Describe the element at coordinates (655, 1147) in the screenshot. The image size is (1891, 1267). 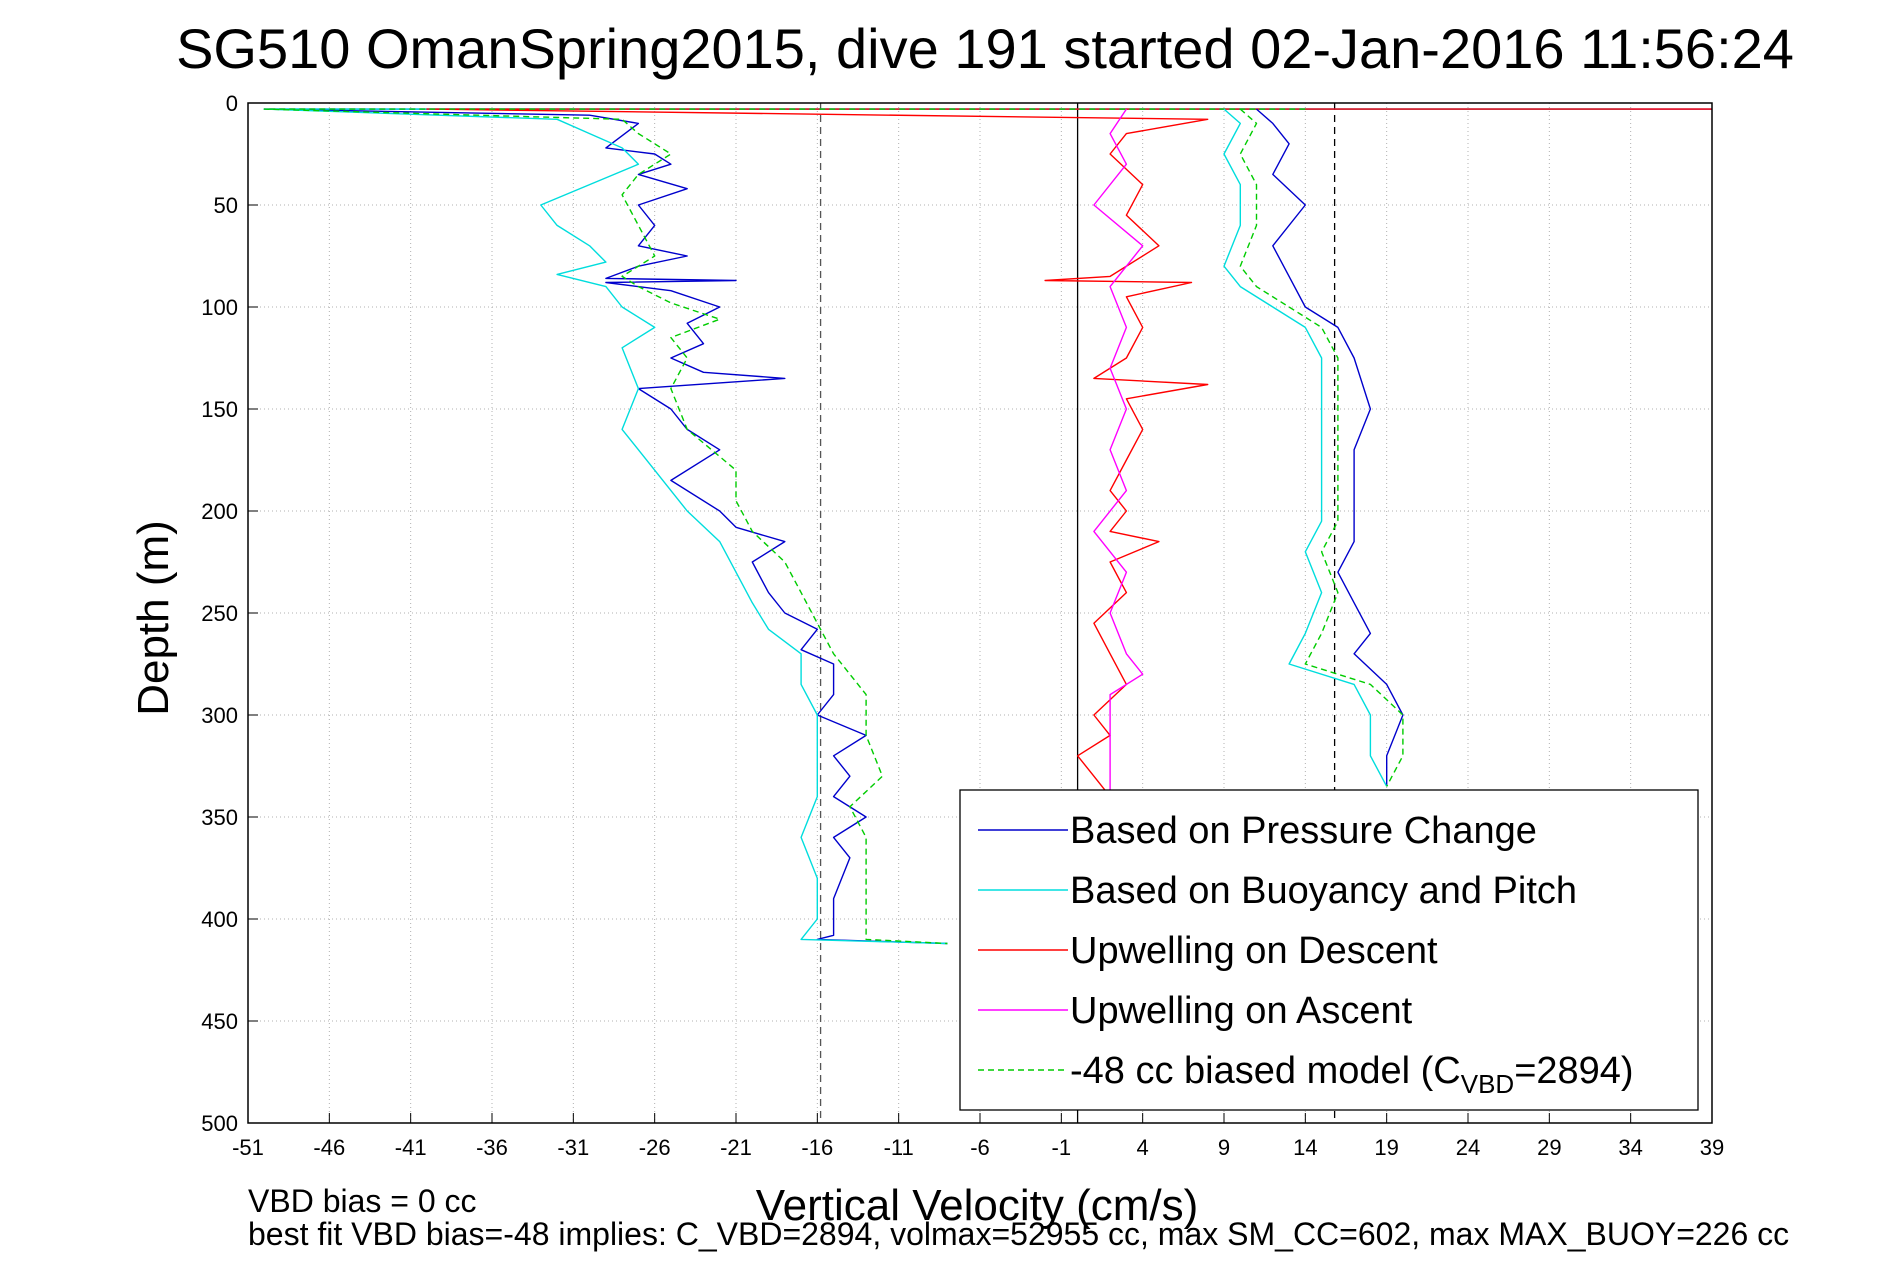
I see `x-tick-label: -26` at that location.